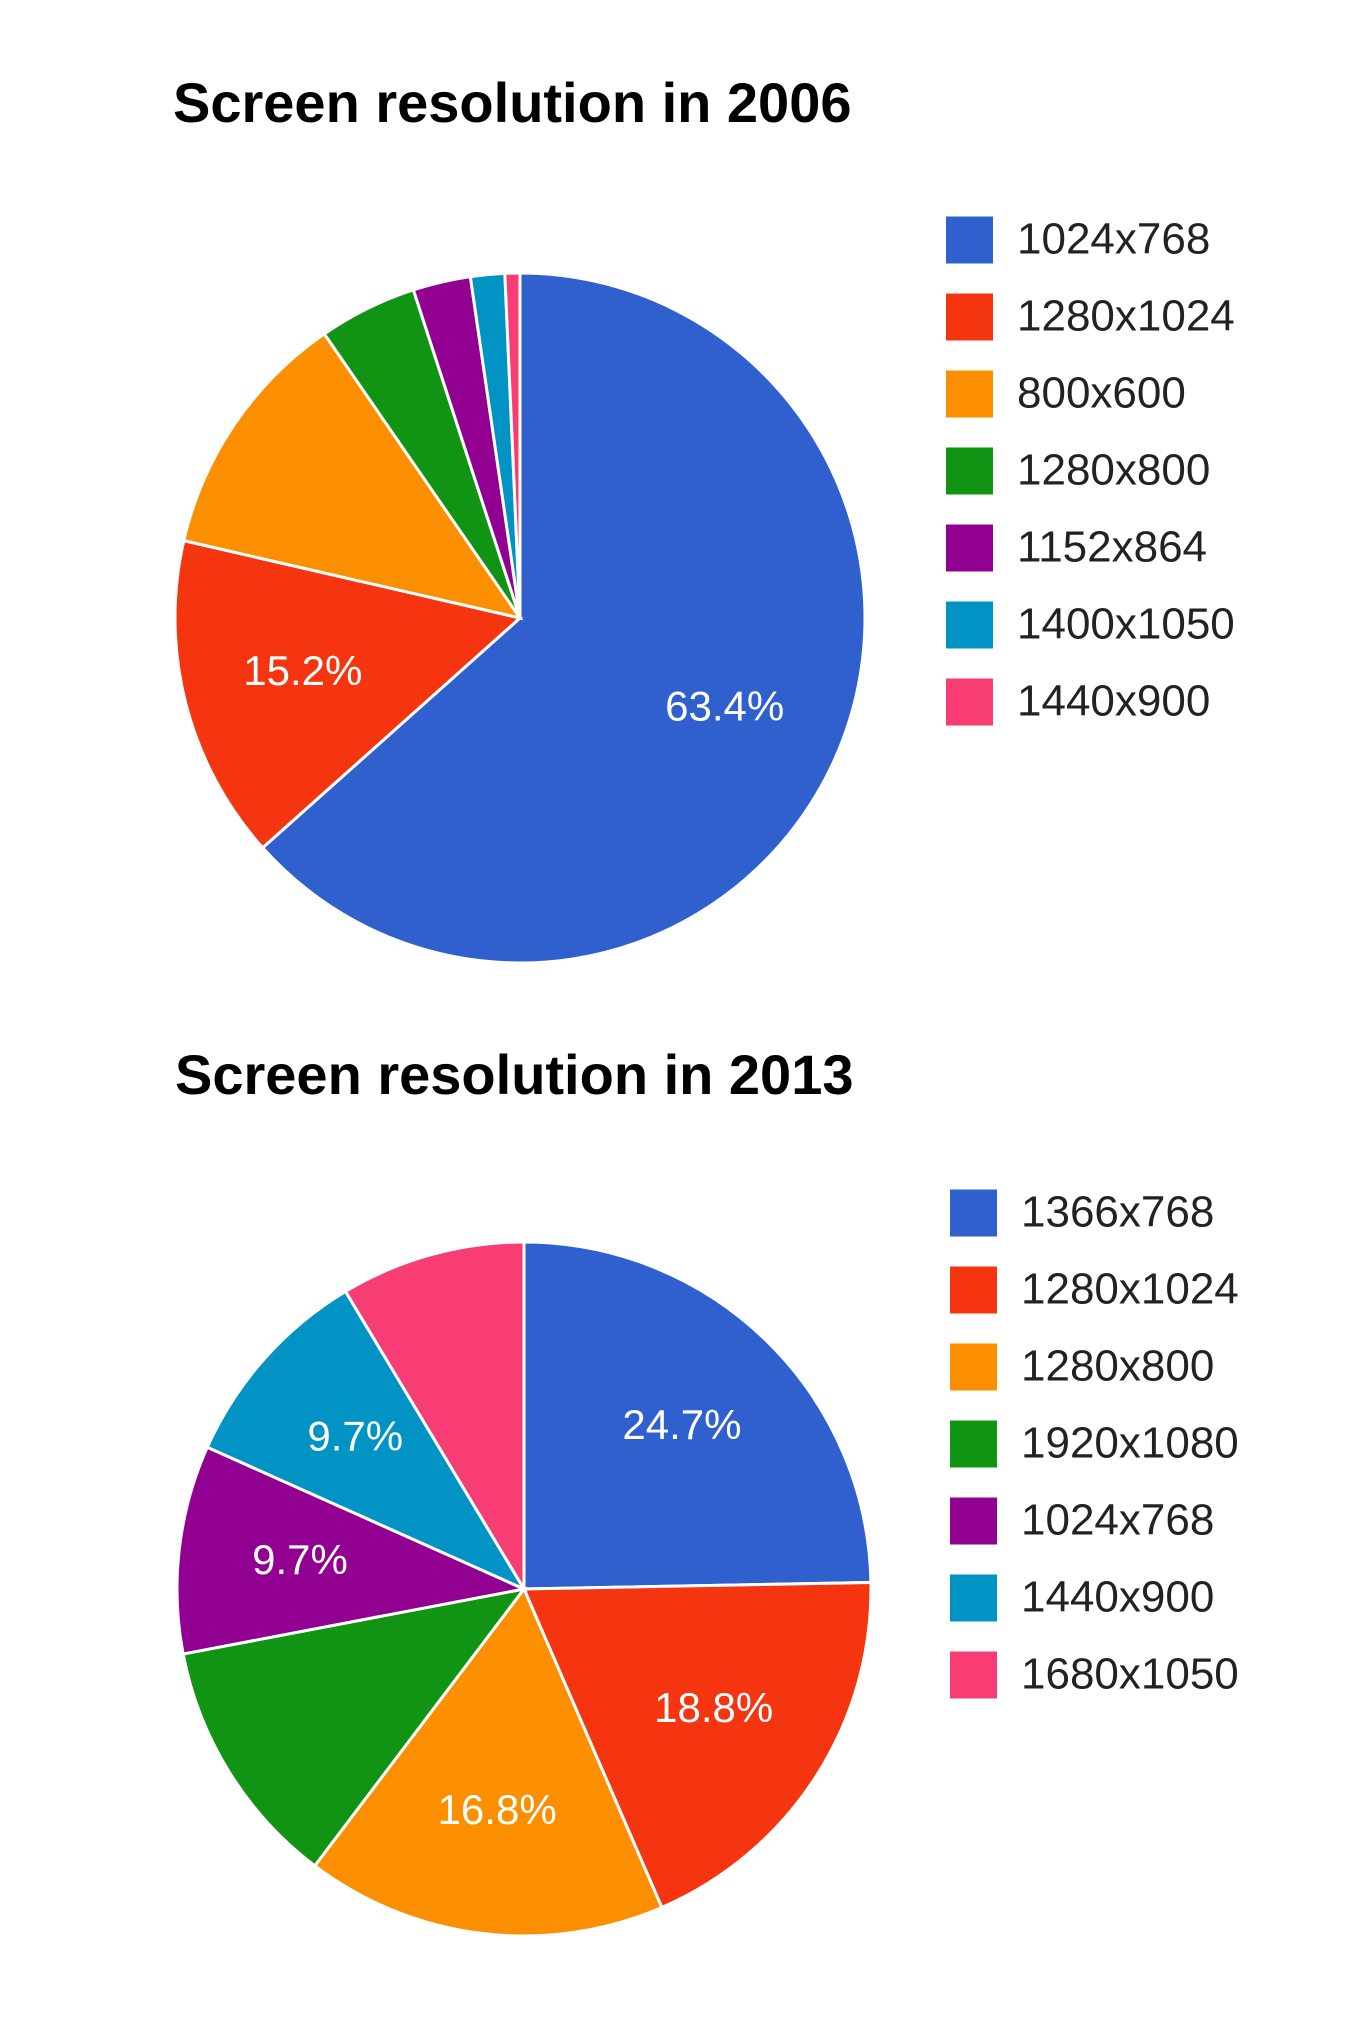  What do you see at coordinates (681, 1424) in the screenshot?
I see `slice-label: 24.7%` at bounding box center [681, 1424].